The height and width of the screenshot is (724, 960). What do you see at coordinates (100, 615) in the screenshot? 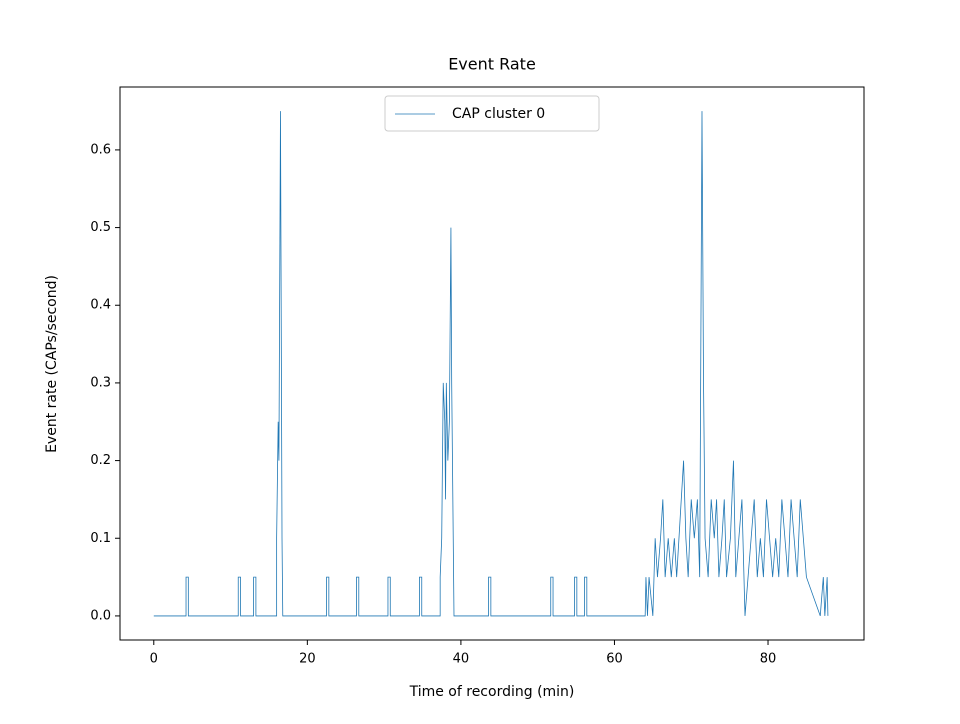
I see `y-tick-label: 0.0` at bounding box center [100, 615].